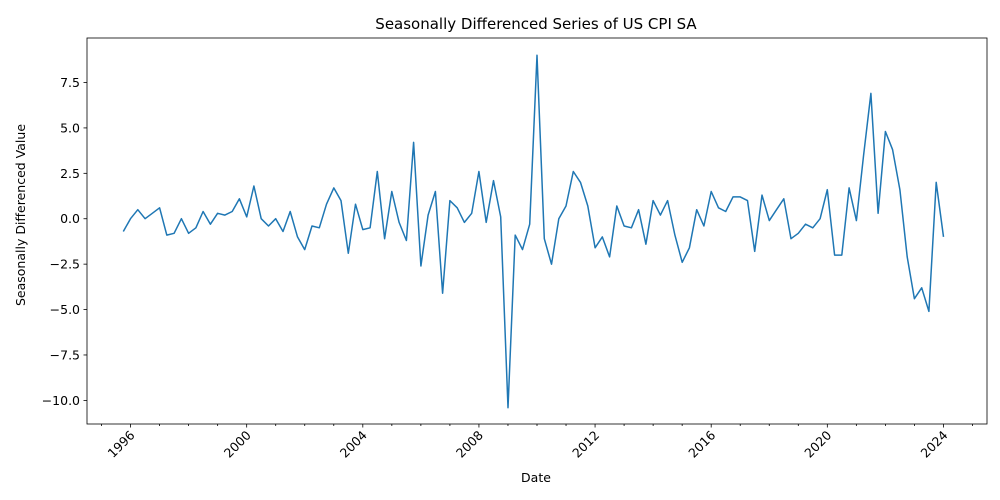 This screenshot has height=500, width=1000. What do you see at coordinates (64, 241) in the screenshot?
I see `y-axis-ticks: −10.0 −7.5 −5.0 −2.5 0.0 2.5 5.0 7.5` at bounding box center [64, 241].